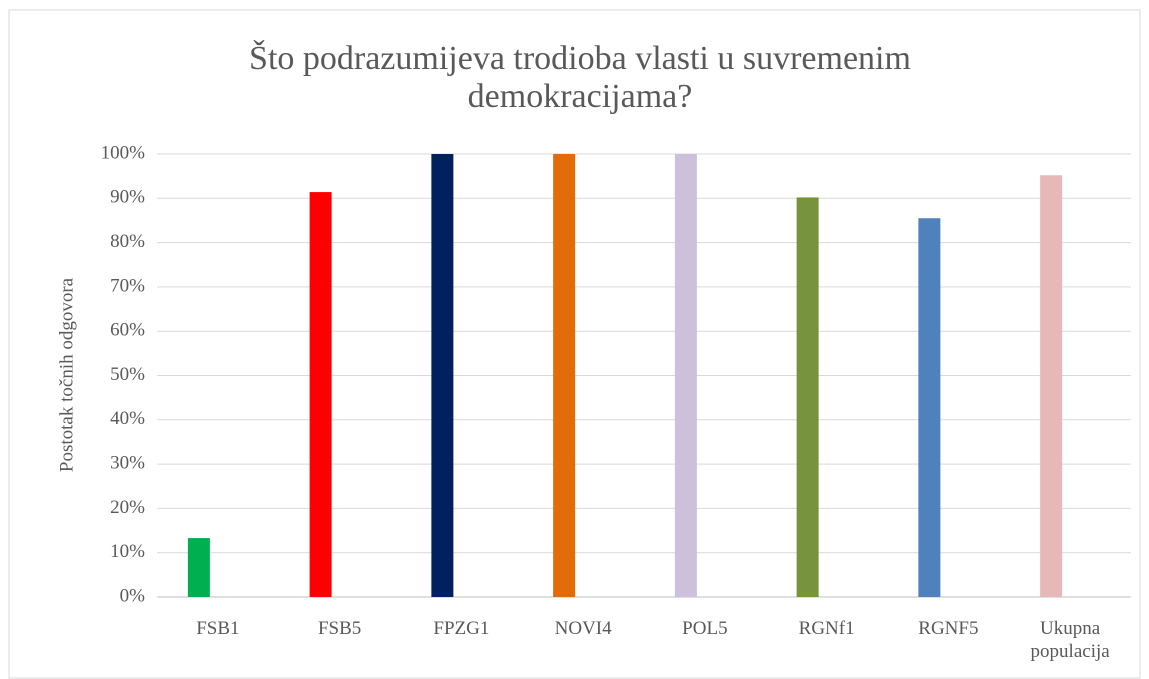  What do you see at coordinates (127, 507) in the screenshot?
I see `y-tick-label: 20%` at bounding box center [127, 507].